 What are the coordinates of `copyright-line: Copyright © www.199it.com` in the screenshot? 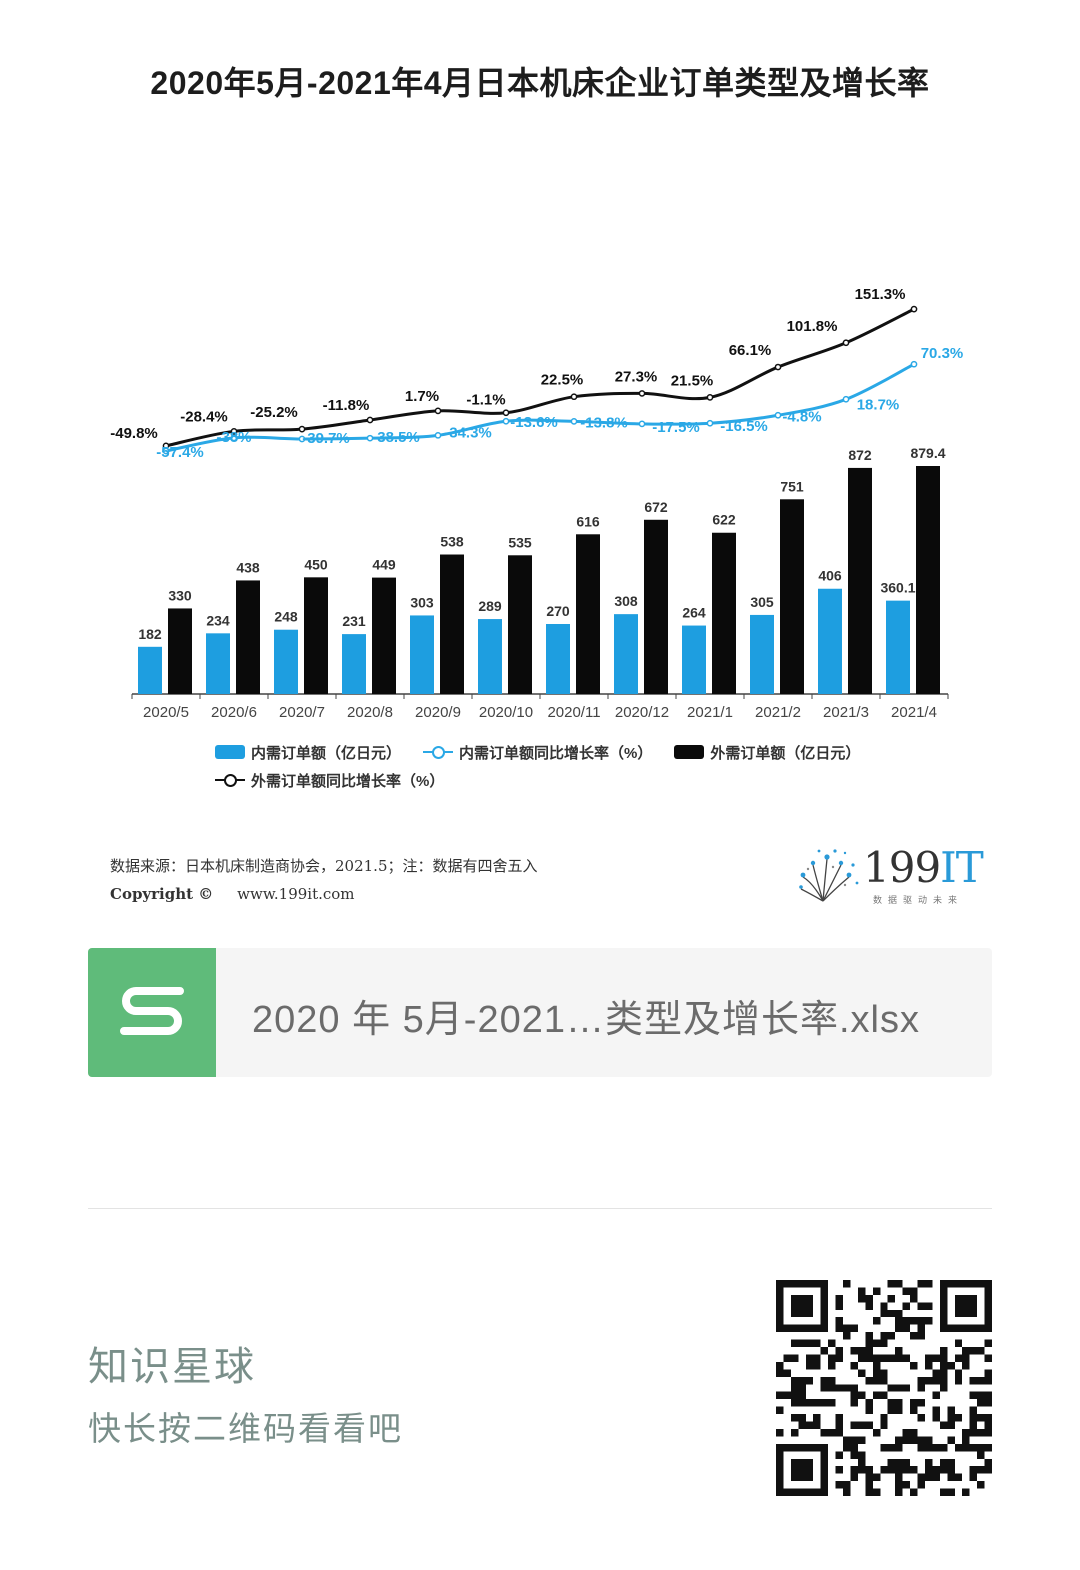 It's located at (324, 894).